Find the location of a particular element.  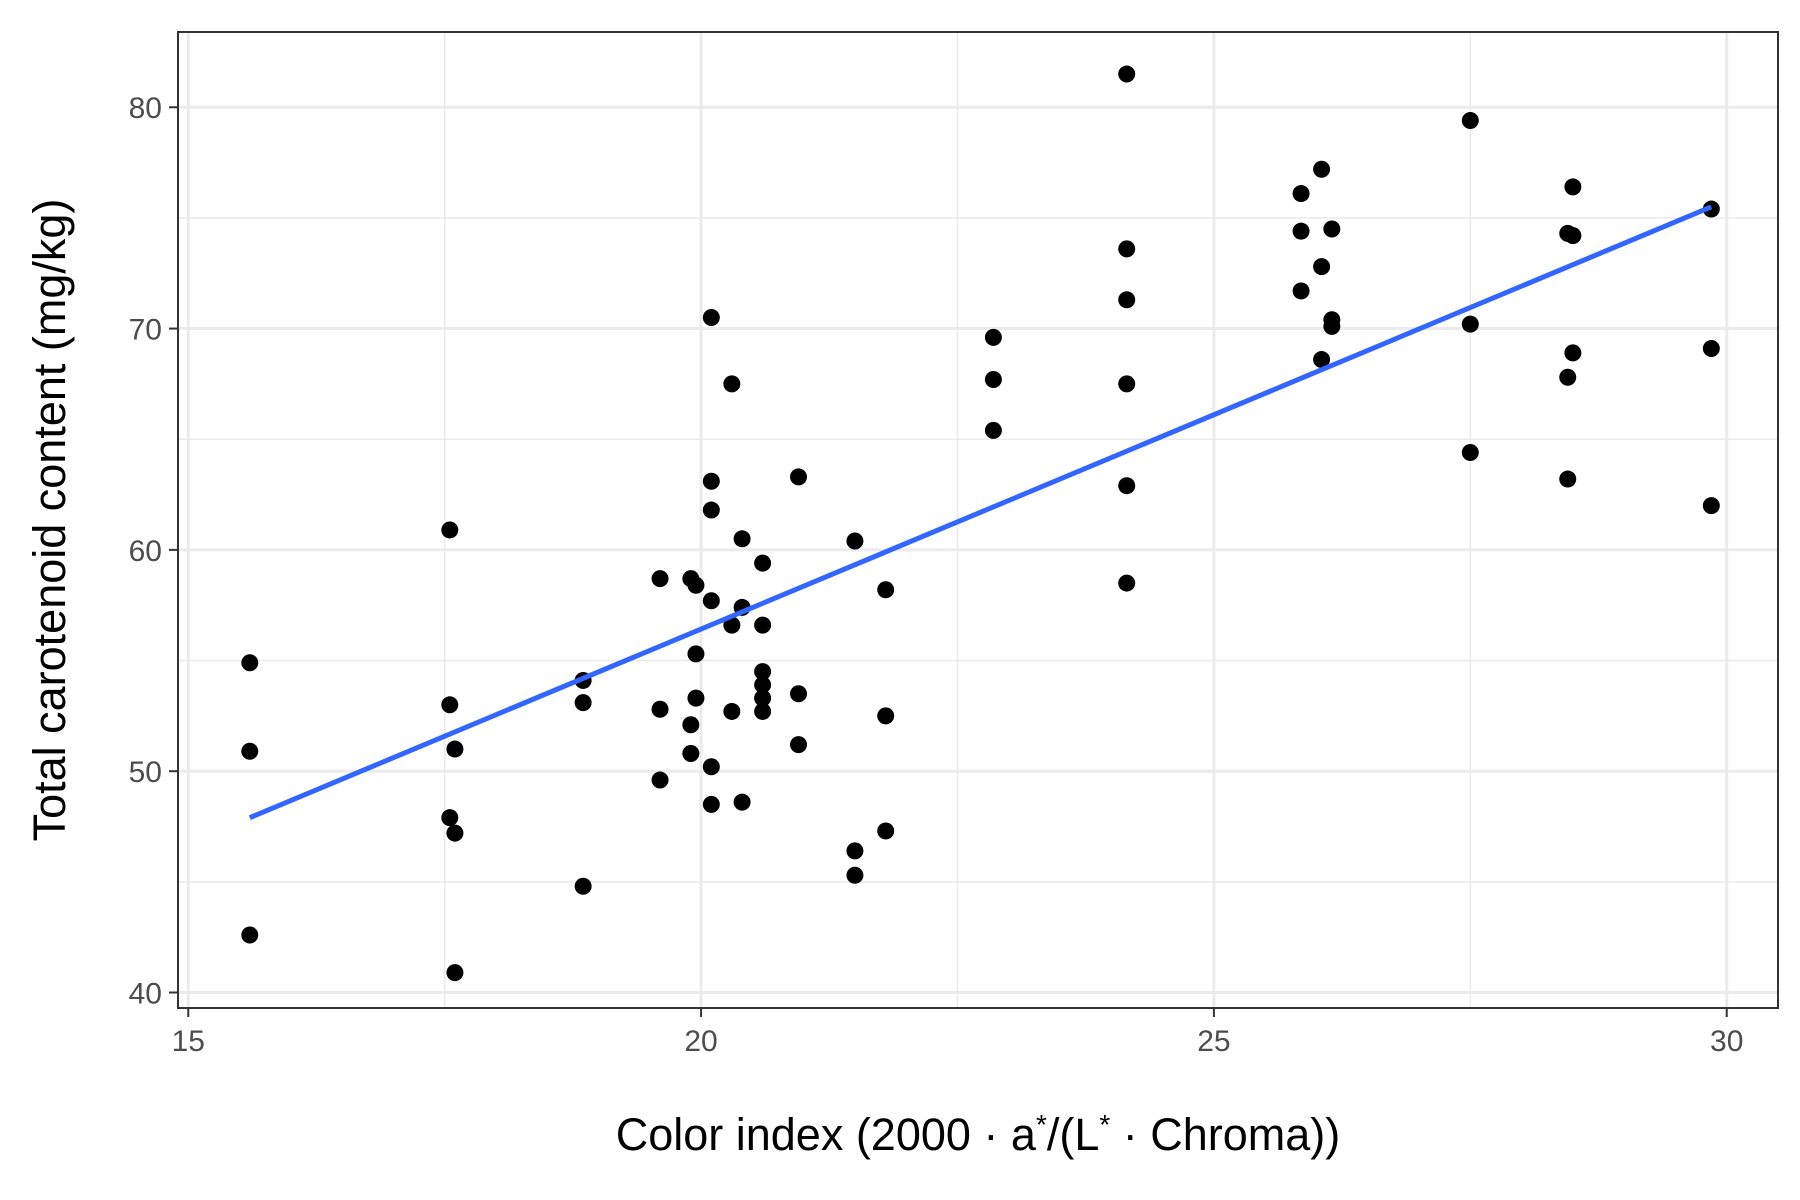

y-tick-label: 40 is located at coordinates (145, 994).